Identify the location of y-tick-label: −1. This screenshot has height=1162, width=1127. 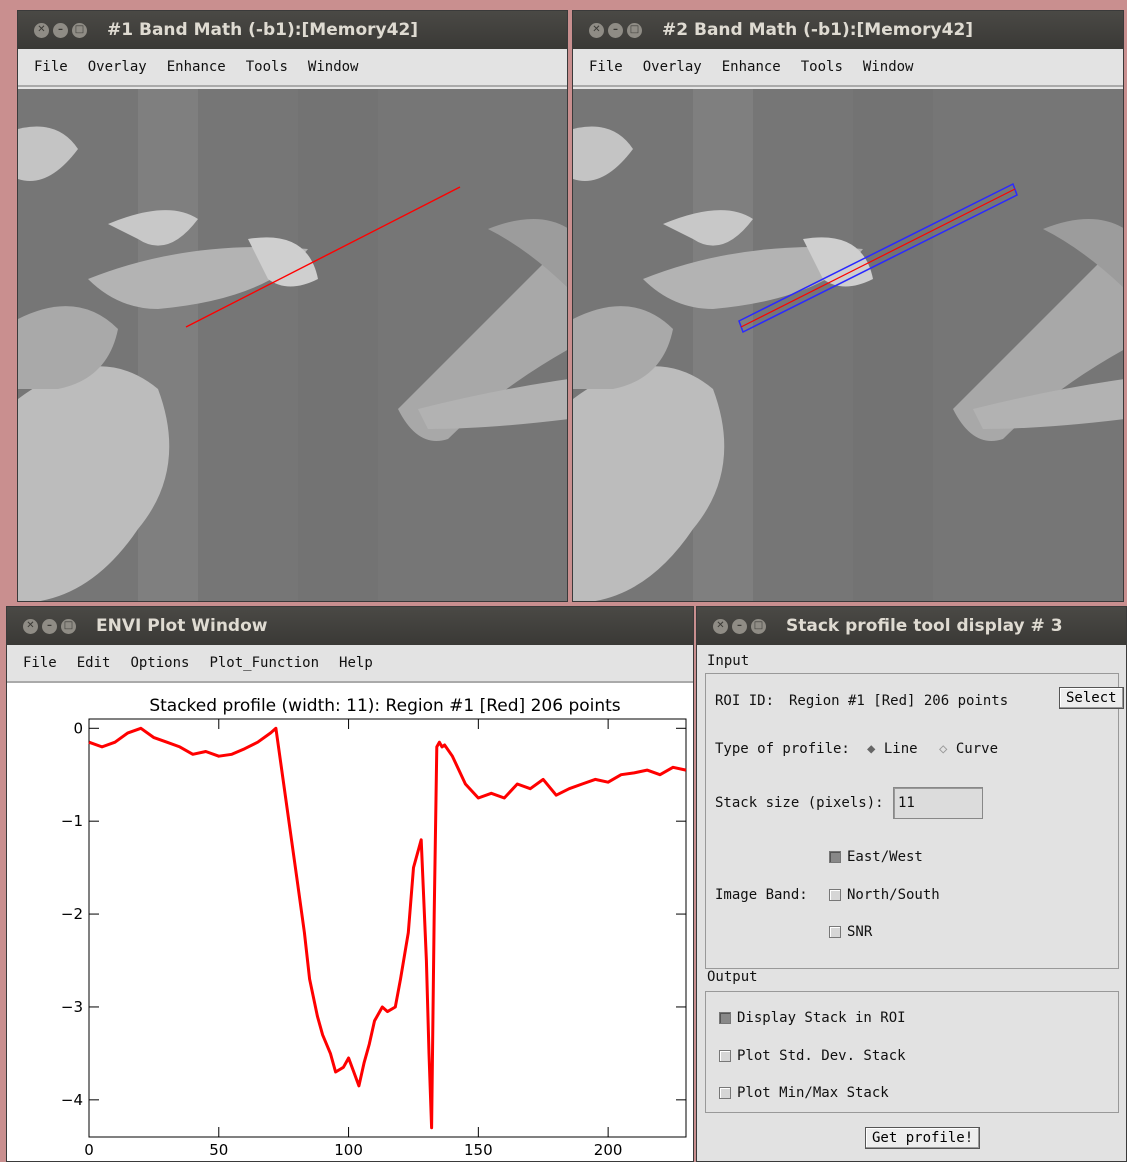
(72, 821).